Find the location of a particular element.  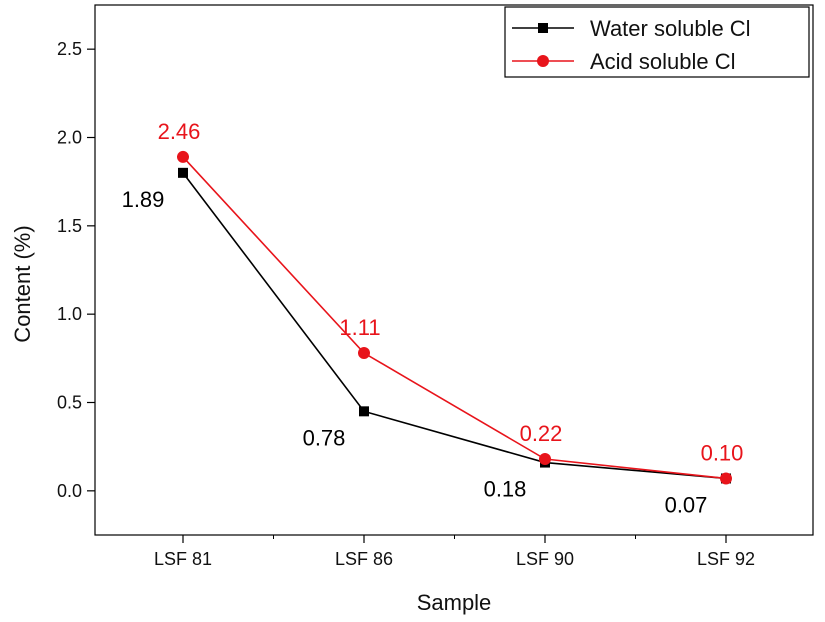

data-label: 0.18 is located at coordinates (505, 489).